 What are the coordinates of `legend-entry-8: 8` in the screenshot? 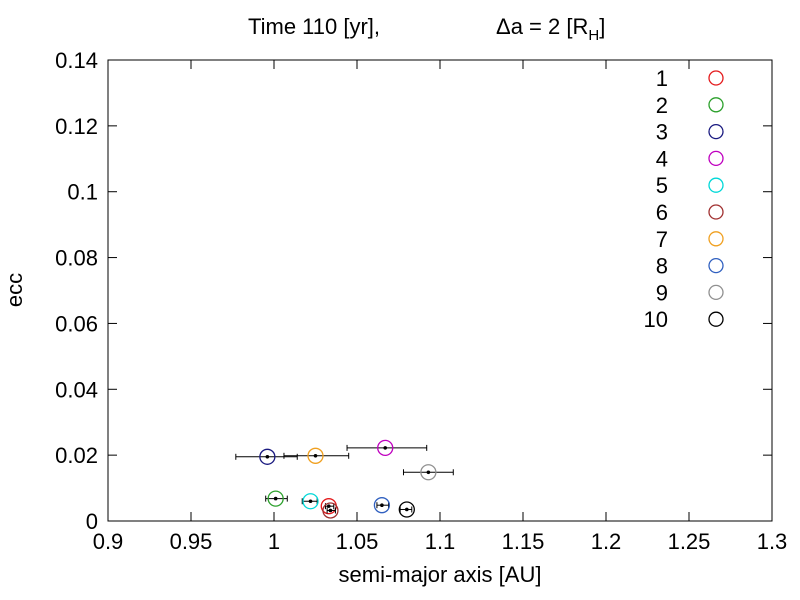 It's located at (690, 266).